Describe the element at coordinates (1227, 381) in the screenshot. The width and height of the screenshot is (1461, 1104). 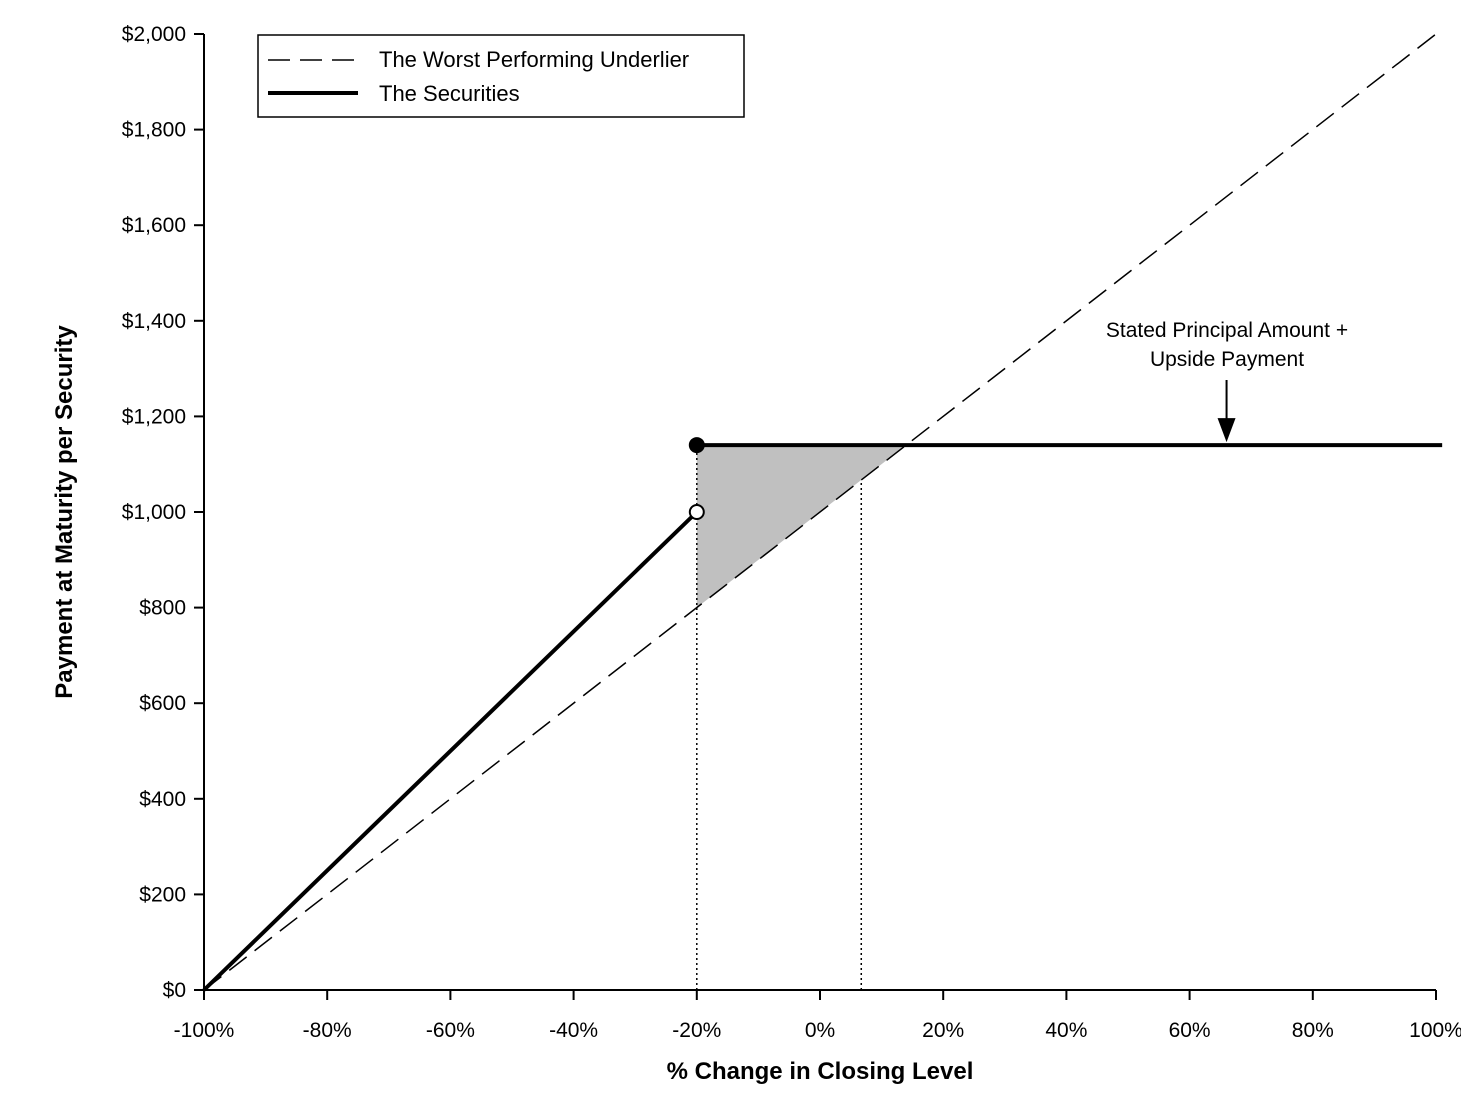
I see `annotation-group: Stated Principal Amount + Upside Payment` at that location.